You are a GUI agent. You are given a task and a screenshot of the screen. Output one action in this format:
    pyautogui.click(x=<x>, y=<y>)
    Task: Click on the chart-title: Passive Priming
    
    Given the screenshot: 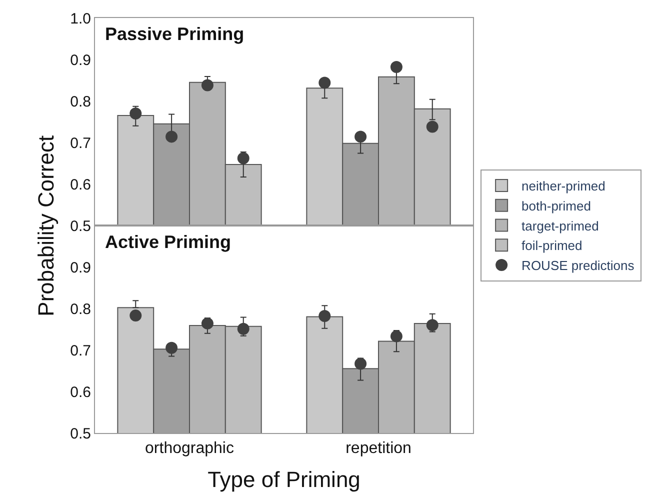 What is the action you would take?
    pyautogui.click(x=174, y=34)
    